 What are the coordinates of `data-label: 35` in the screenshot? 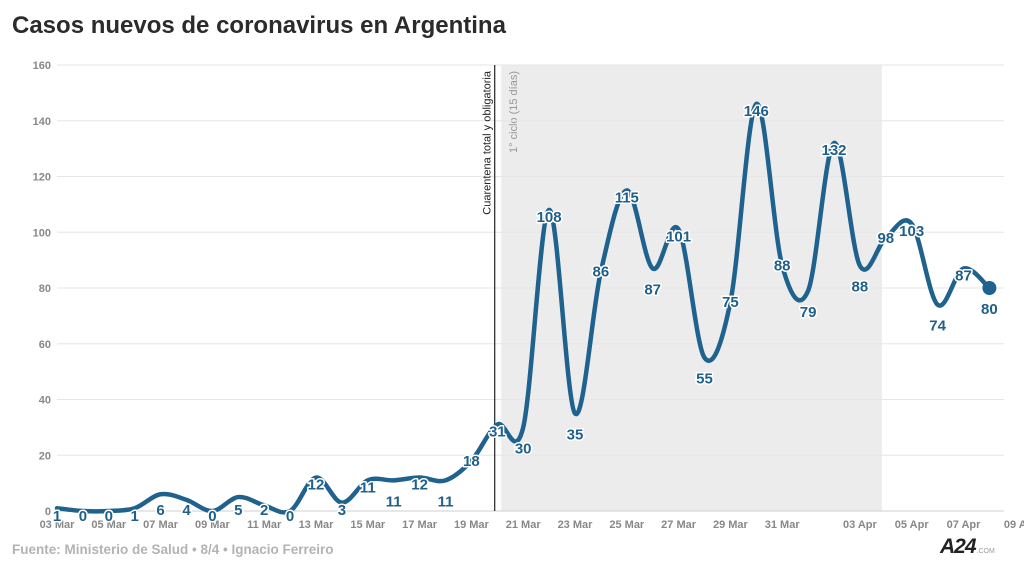 It's located at (575, 434).